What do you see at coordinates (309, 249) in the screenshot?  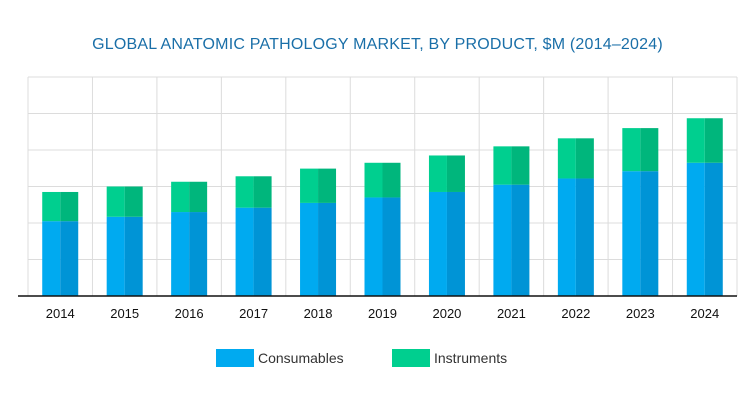 I see `bar-consumables-2018` at bounding box center [309, 249].